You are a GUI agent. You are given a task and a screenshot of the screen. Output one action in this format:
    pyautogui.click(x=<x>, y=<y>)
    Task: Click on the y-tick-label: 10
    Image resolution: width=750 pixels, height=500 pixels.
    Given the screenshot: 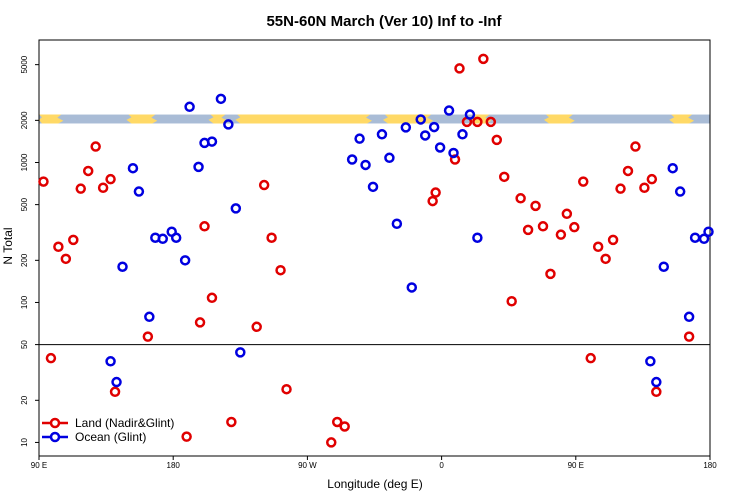 What is the action you would take?
    pyautogui.click(x=24, y=441)
    